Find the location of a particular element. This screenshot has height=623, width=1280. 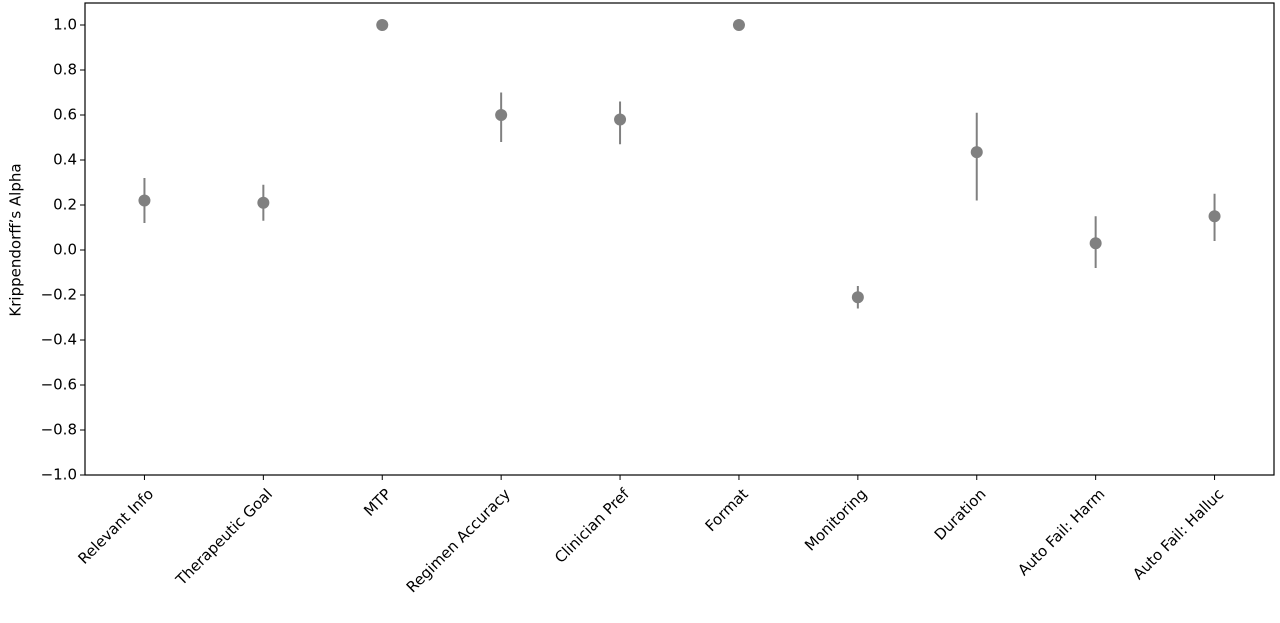

y-tick-label: 0.2 is located at coordinates (65, 205).